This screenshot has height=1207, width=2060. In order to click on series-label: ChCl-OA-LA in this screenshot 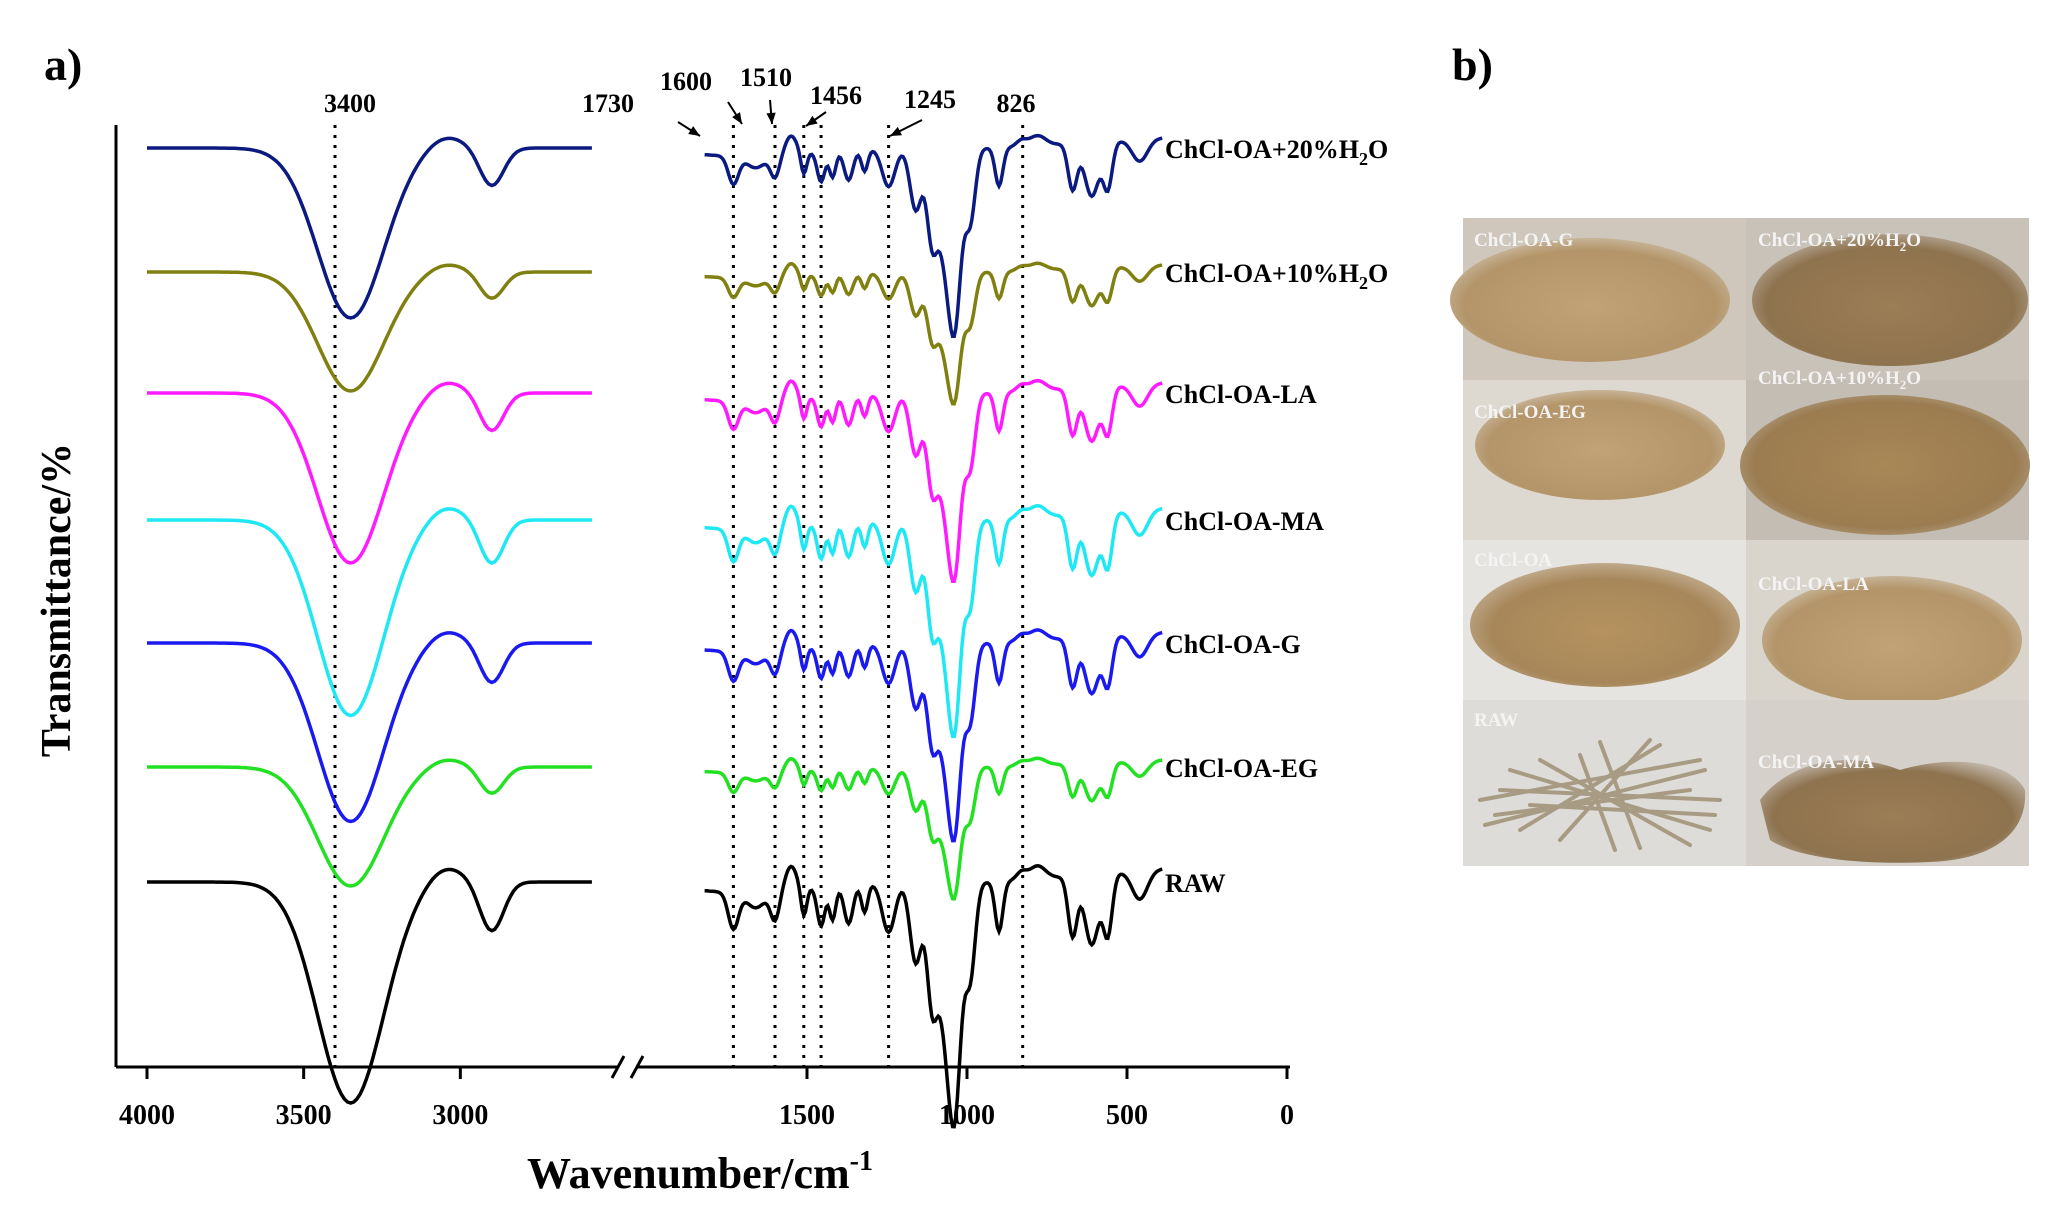, I will do `click(1241, 394)`.